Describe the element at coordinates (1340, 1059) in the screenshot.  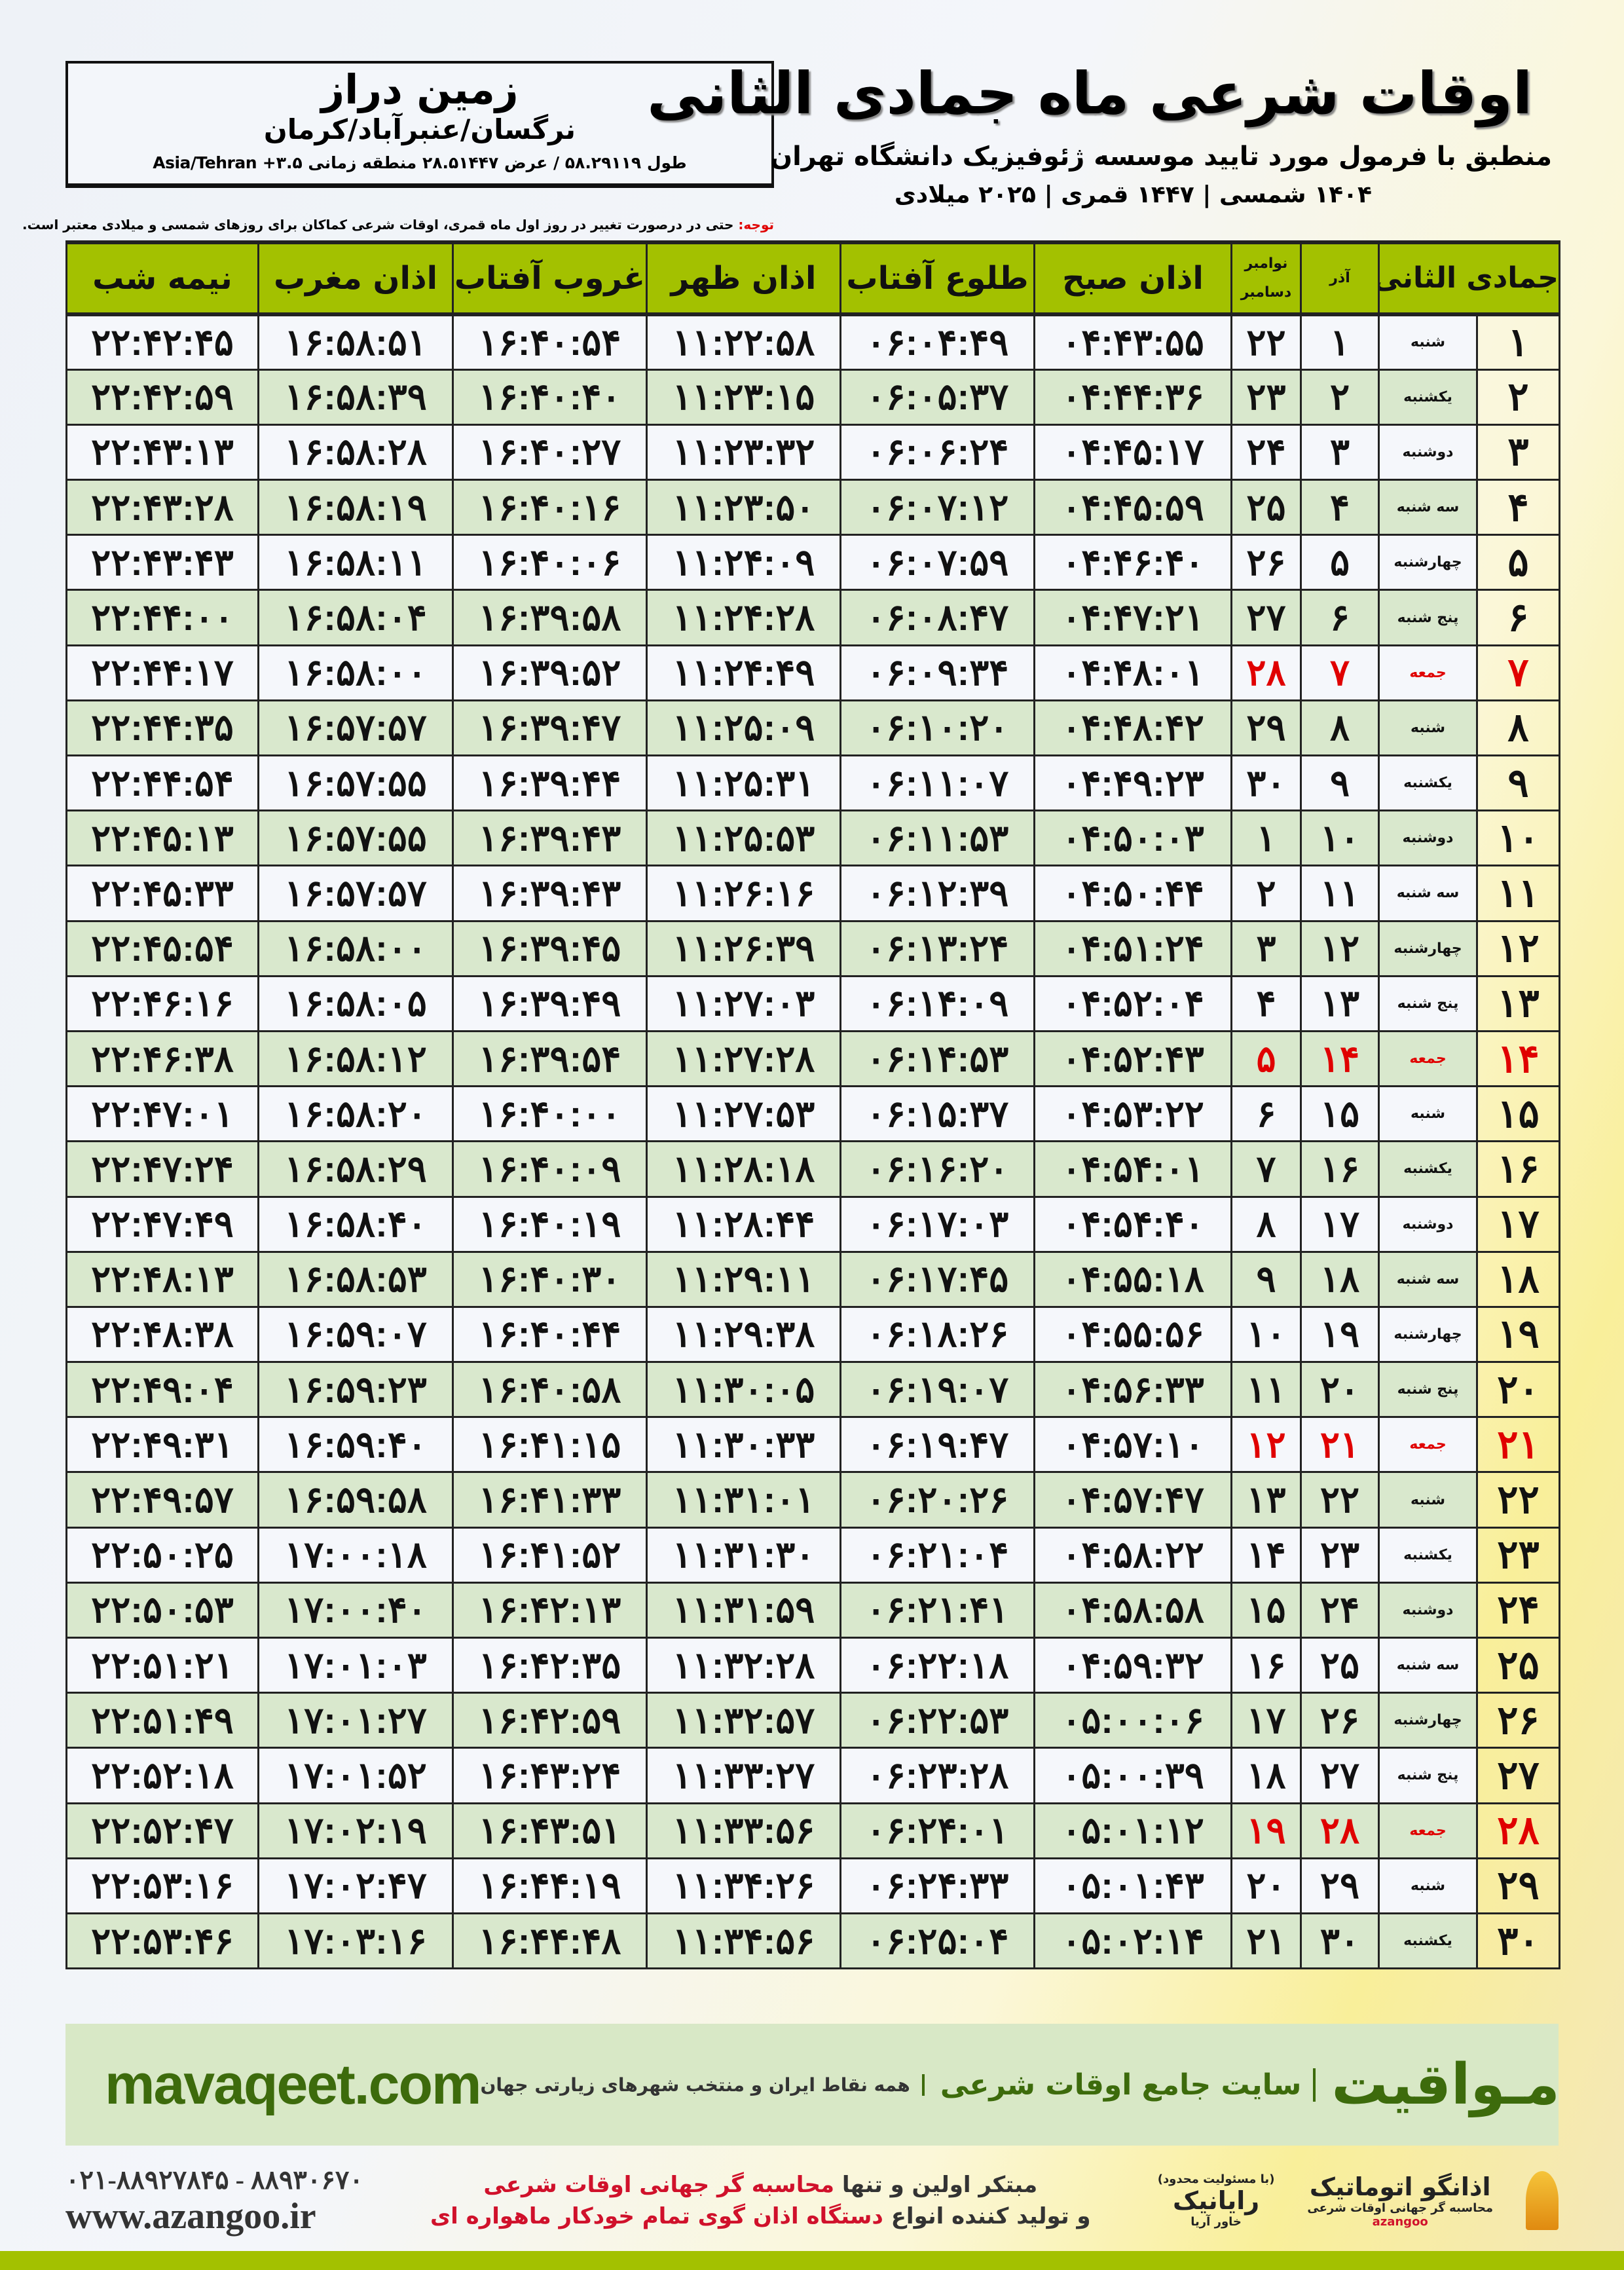
I see `azar-day: ۱۴` at that location.